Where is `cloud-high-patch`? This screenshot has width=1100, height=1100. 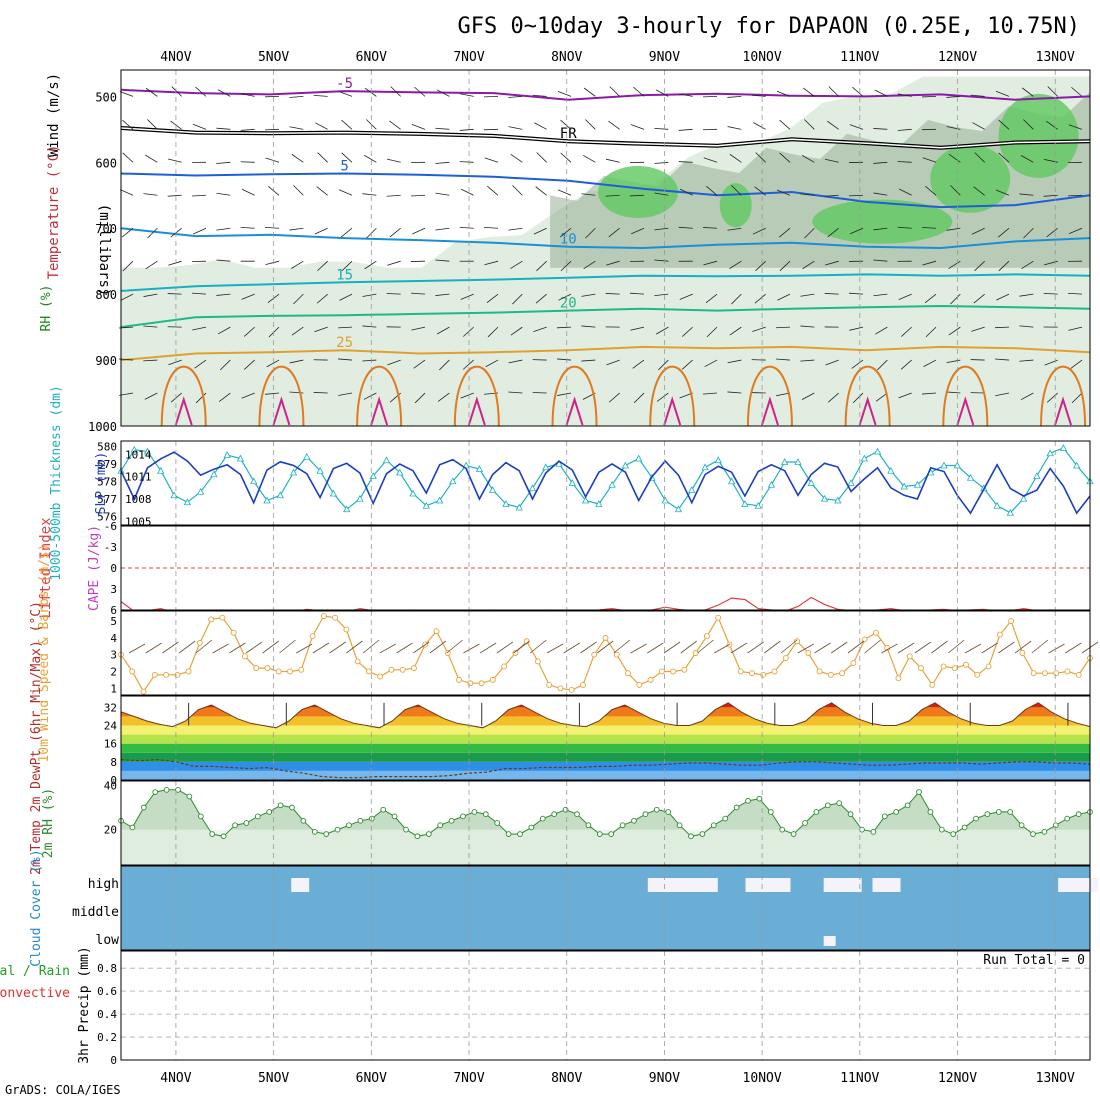 cloud-high-patch is located at coordinates (682, 885).